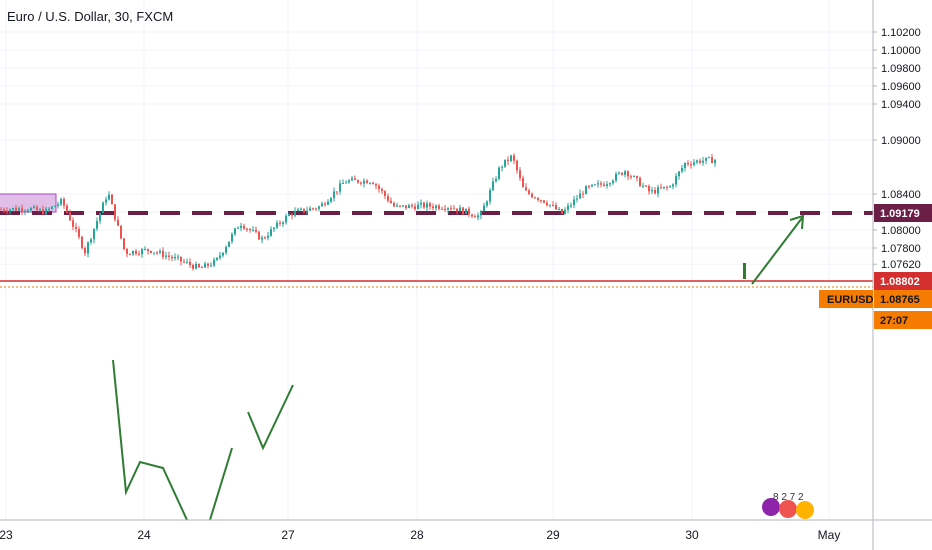 This screenshot has height=550, width=932. What do you see at coordinates (903, 281) in the screenshot?
I see `red-level-badge` at bounding box center [903, 281].